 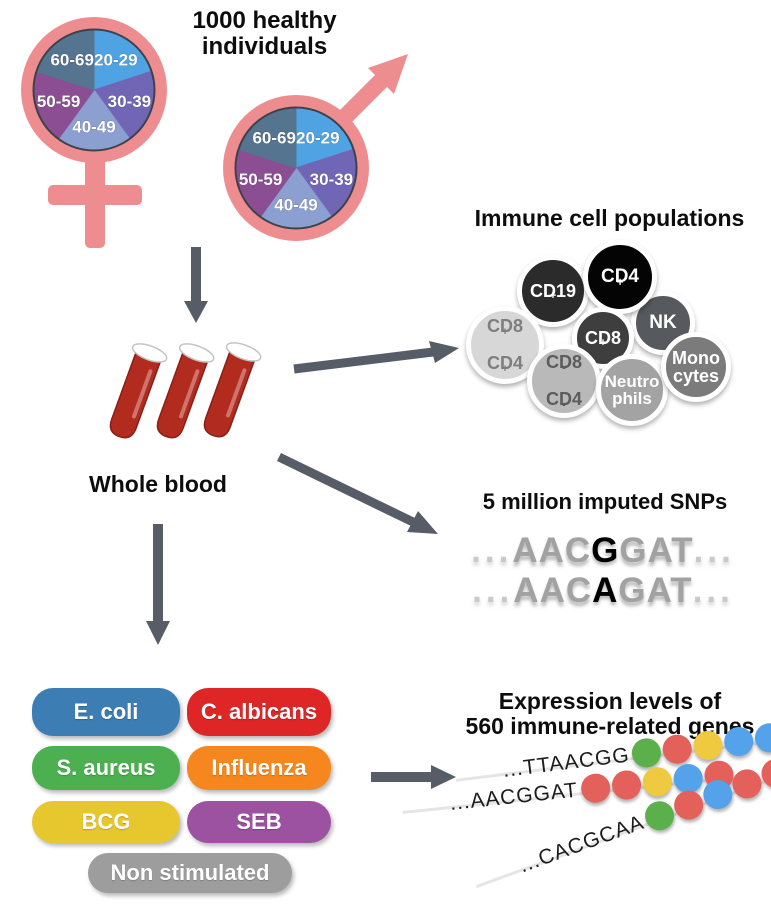 I want to click on arrow-blood-to-stimuli, so click(x=158, y=584).